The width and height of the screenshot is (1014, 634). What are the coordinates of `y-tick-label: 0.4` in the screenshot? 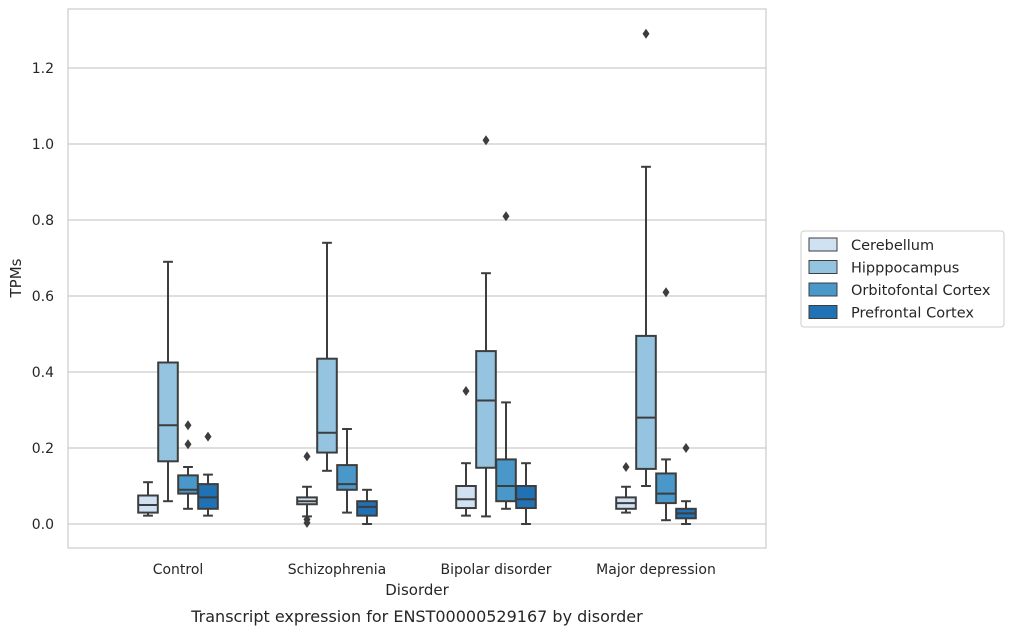 It's located at (43, 373).